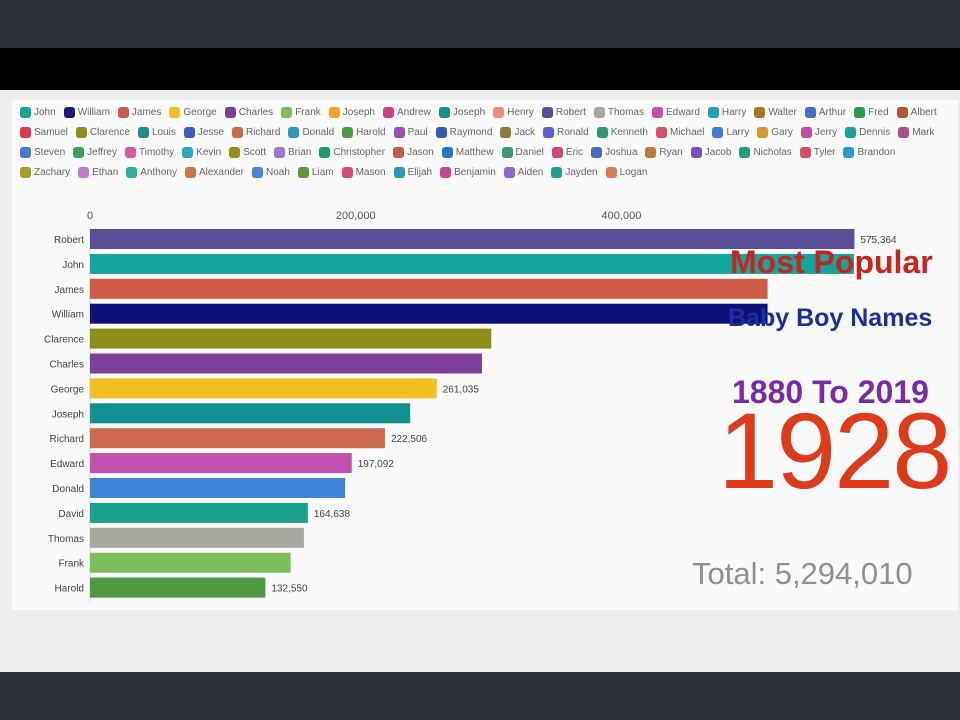 Image resolution: width=960 pixels, height=720 pixels. Describe the element at coordinates (67, 439) in the screenshot. I see `bar-category-label: Richard` at that location.